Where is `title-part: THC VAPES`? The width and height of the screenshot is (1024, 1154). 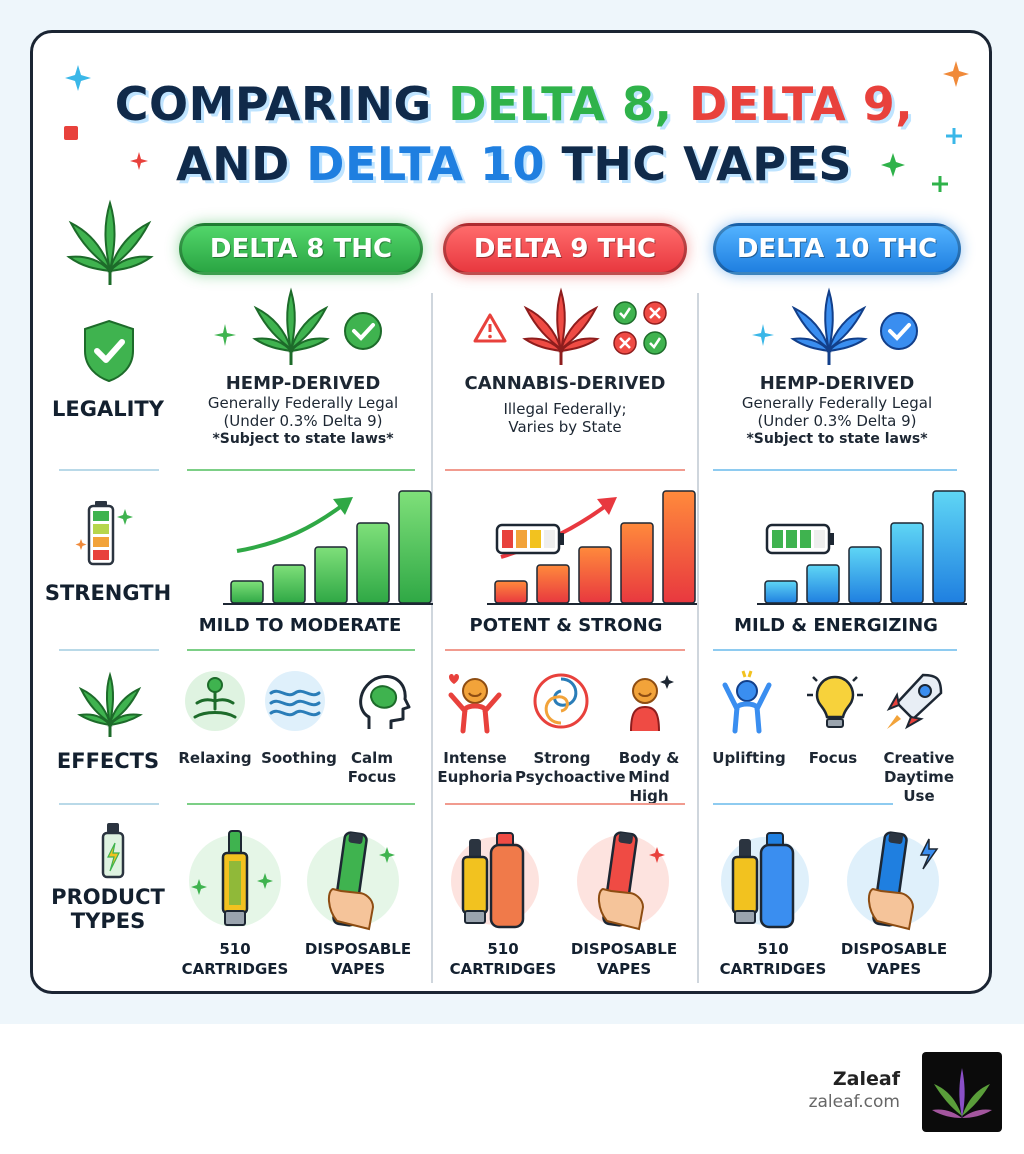 title-part: THC VAPES is located at coordinates (707, 164).